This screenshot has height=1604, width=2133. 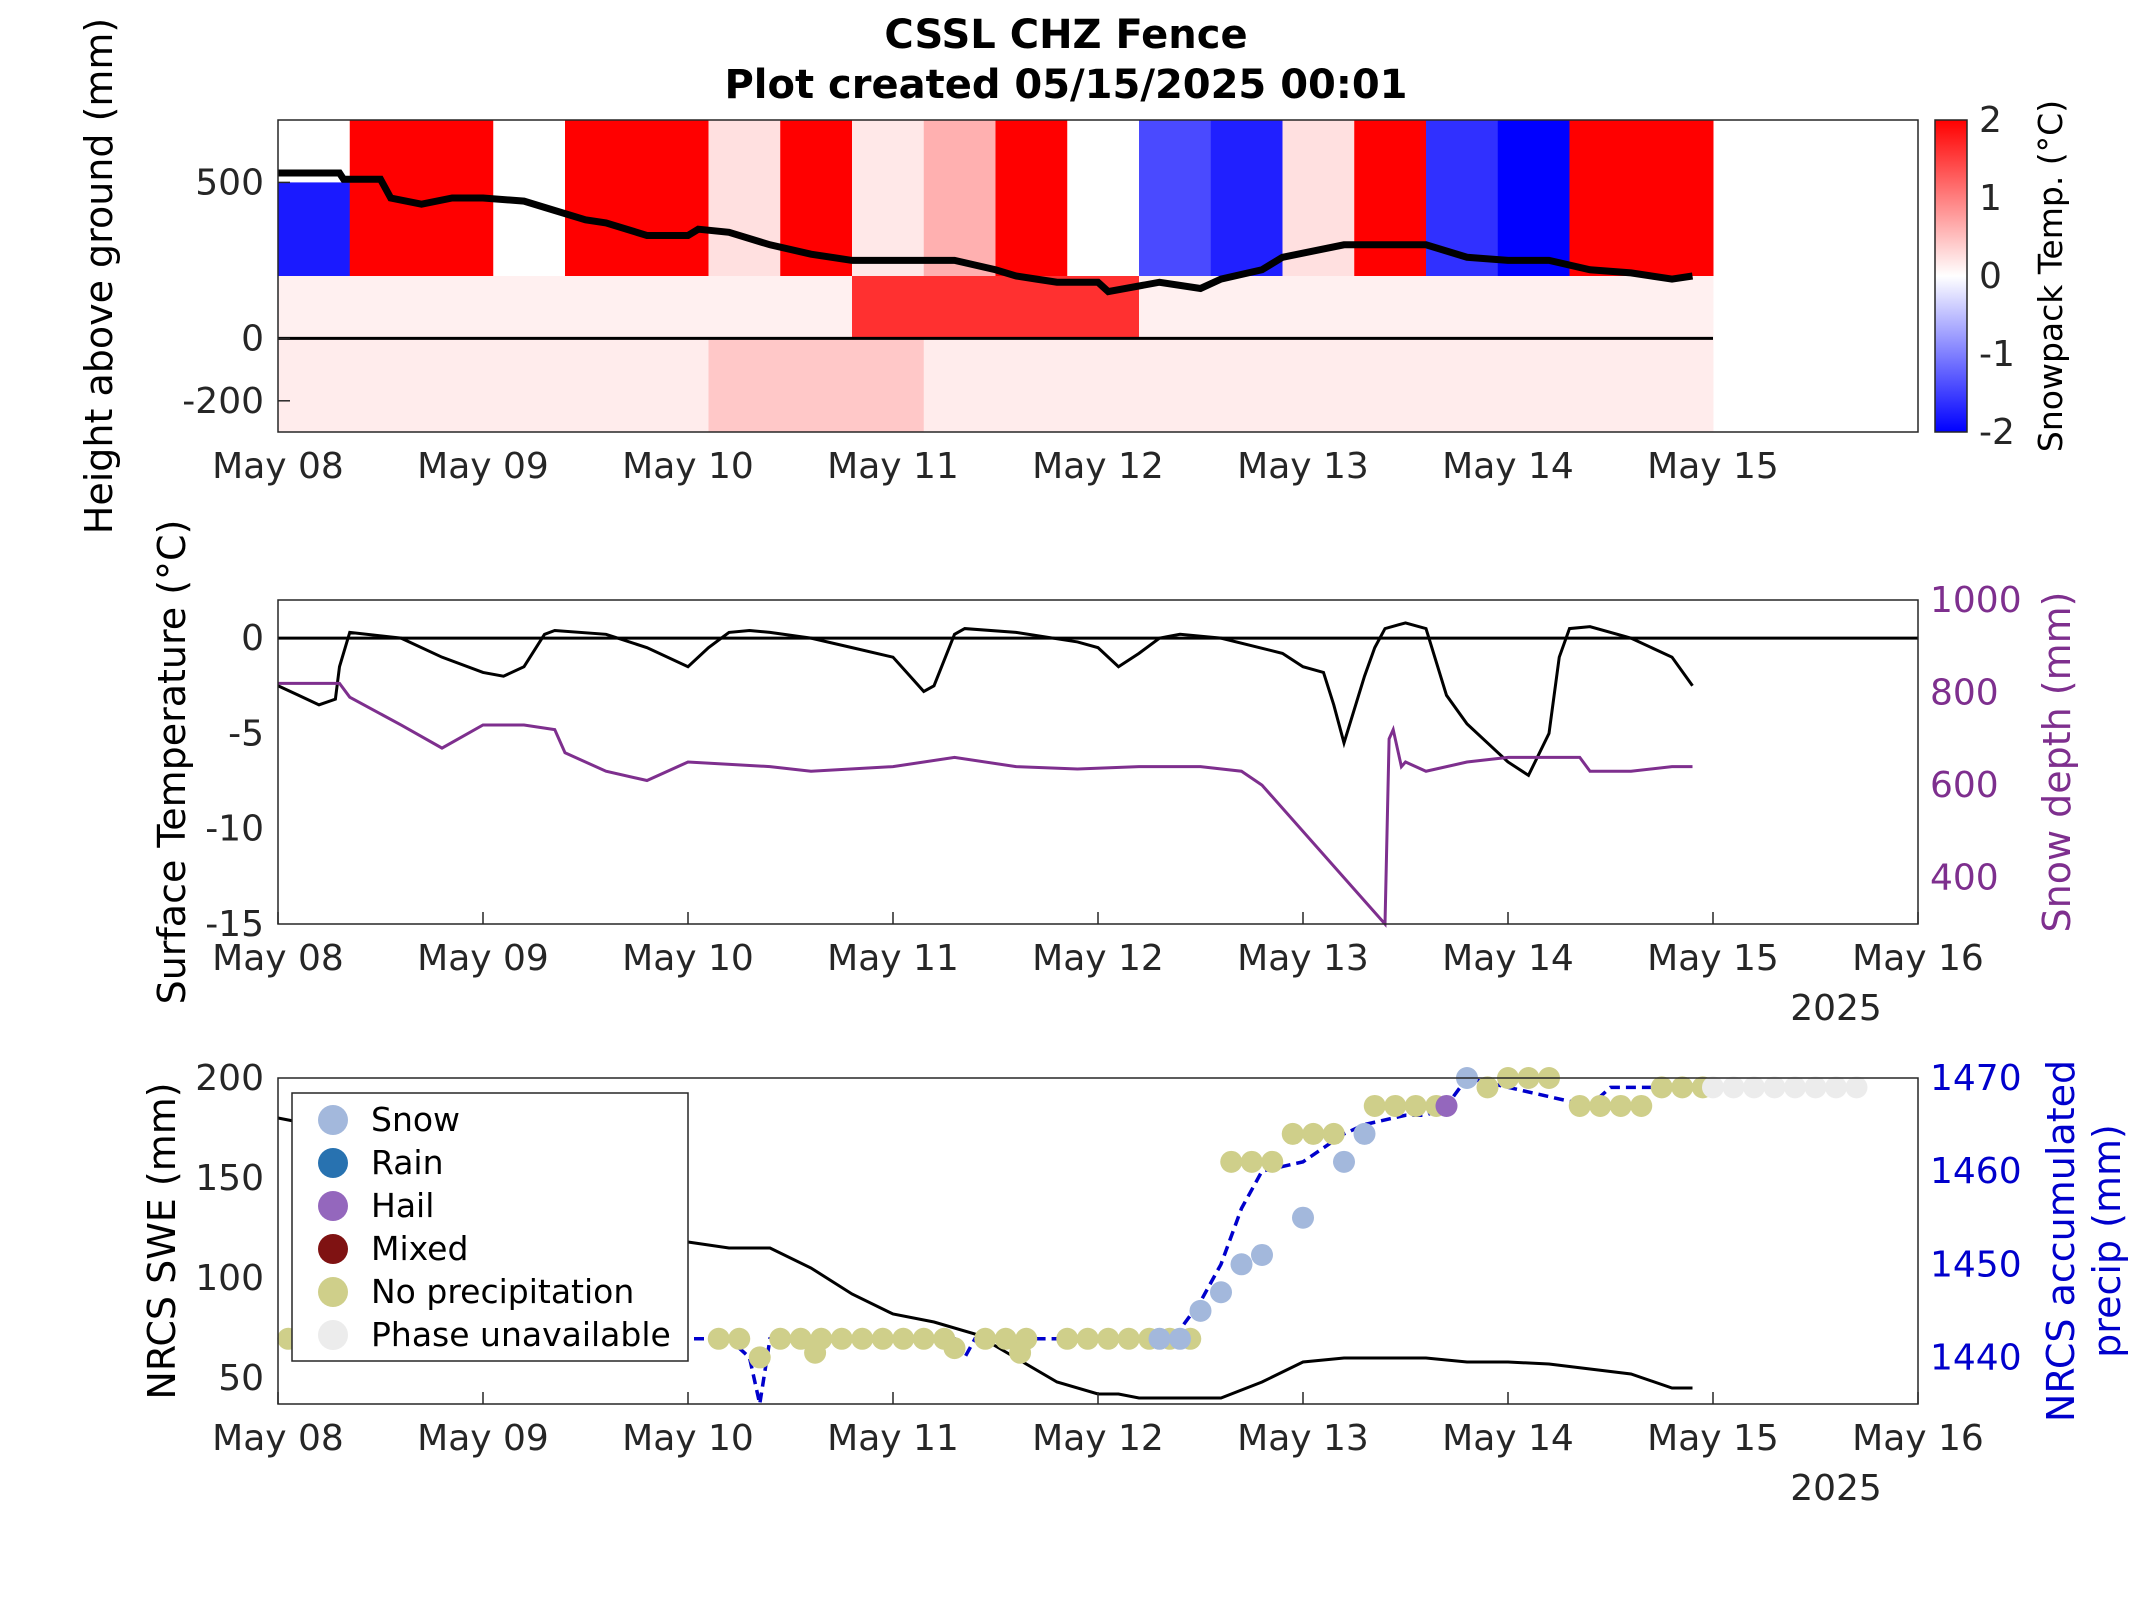 What do you see at coordinates (1964, 785) in the screenshot?
I see `y2-tick-label: 600` at bounding box center [1964, 785].